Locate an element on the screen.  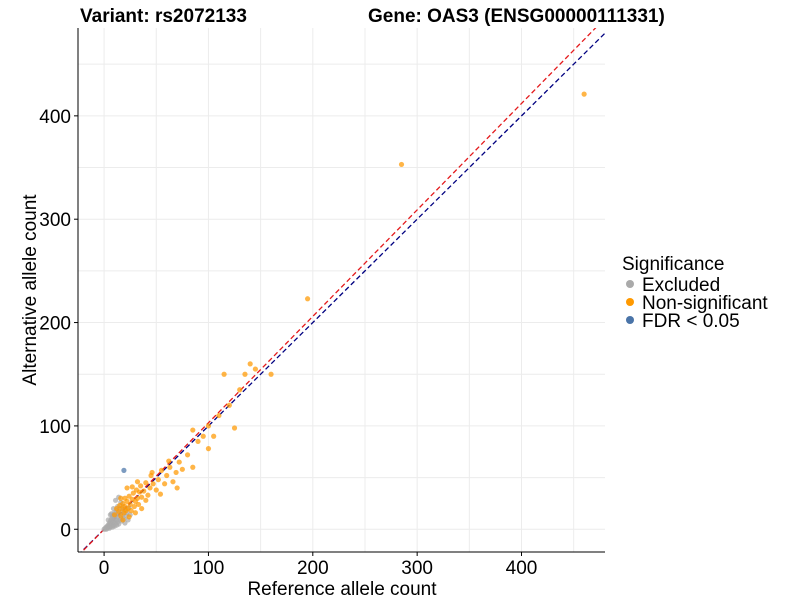
title-gene: Gene: OAS3 (ENSG00000111331) is located at coordinates (516, 16).